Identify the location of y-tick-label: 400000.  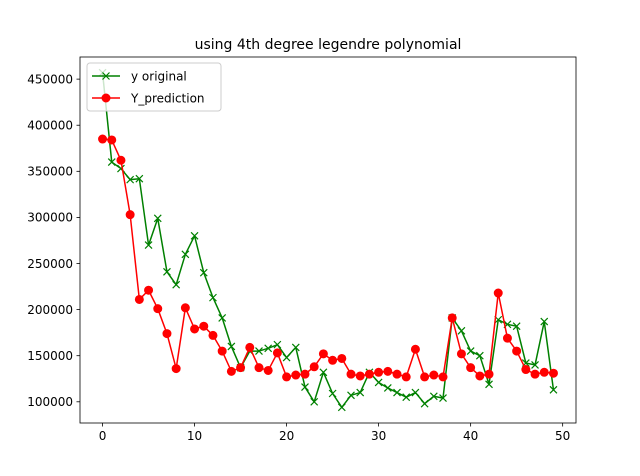
(50, 126).